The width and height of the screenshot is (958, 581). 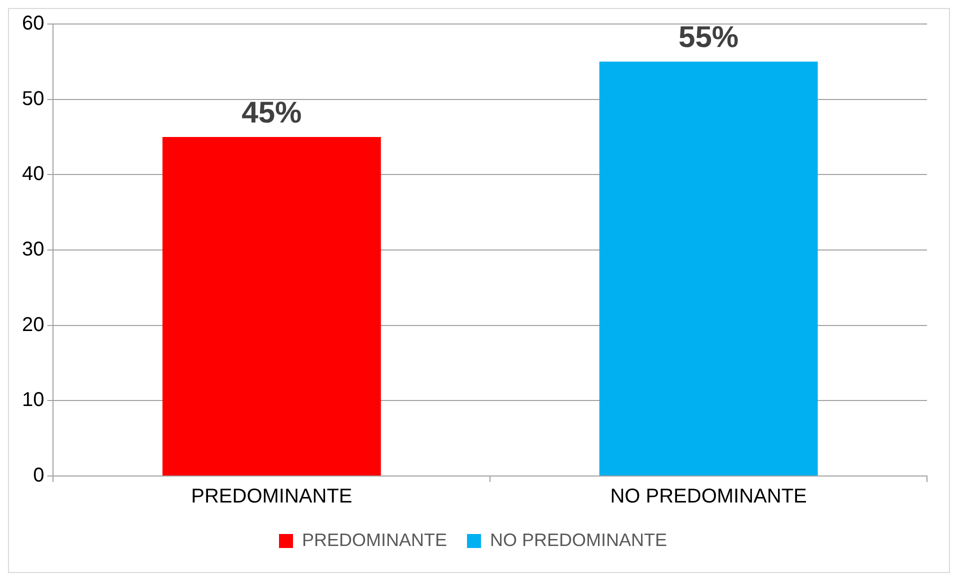 What do you see at coordinates (708, 37) in the screenshot?
I see `data-label: 55%` at bounding box center [708, 37].